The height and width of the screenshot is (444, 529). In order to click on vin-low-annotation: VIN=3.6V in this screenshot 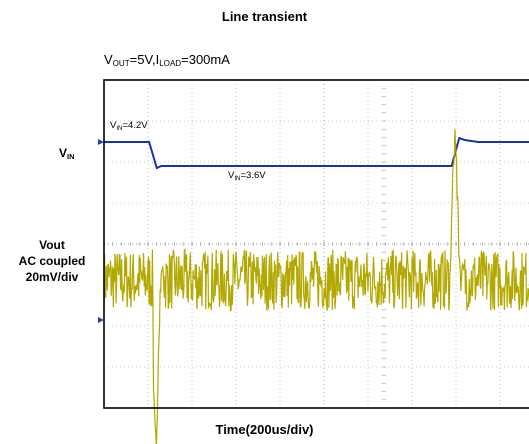, I will do `click(247, 176)`.